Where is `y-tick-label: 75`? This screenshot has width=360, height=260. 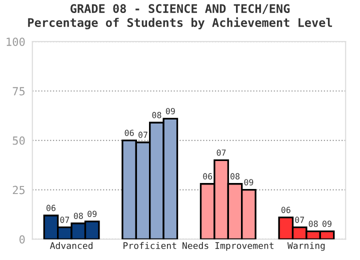 y-tick-label: 75 is located at coordinates (18, 91).